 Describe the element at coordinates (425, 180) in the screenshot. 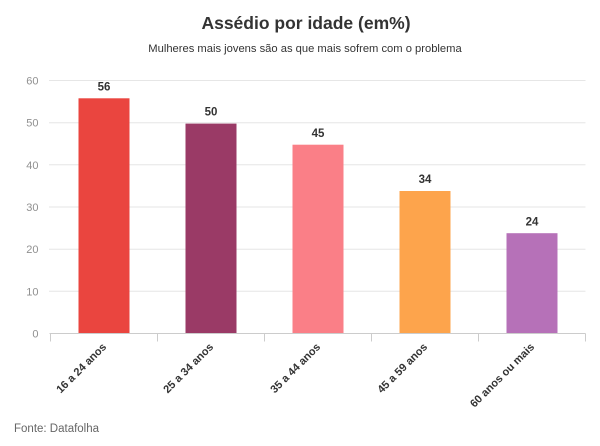

I see `svg-text: 34` at that location.